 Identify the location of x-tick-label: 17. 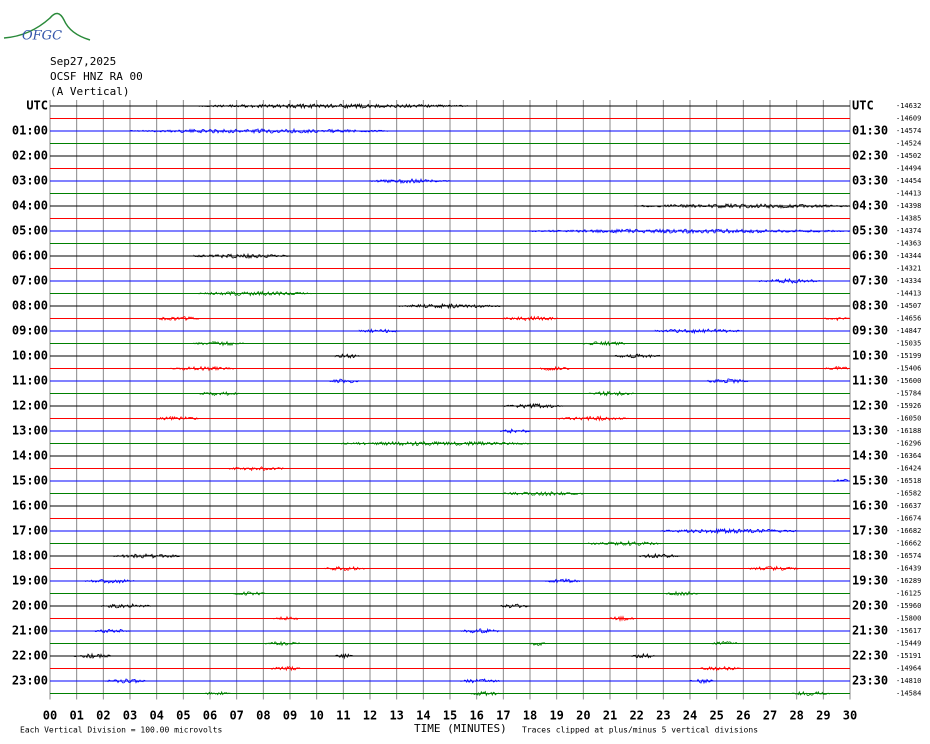
(503, 716).